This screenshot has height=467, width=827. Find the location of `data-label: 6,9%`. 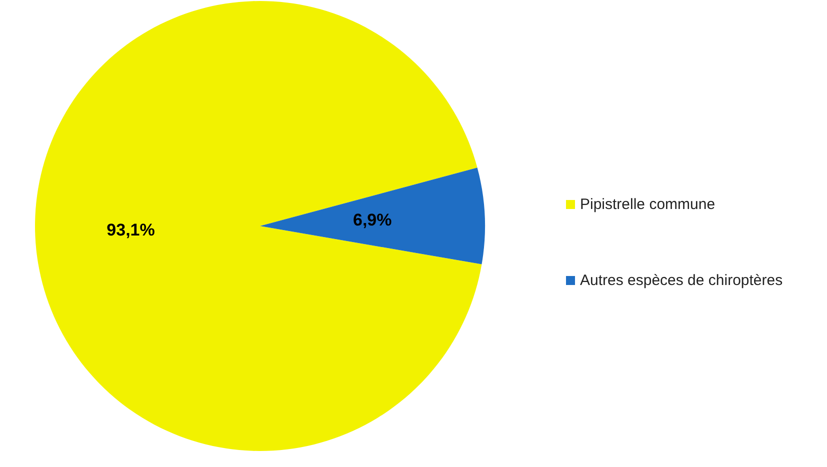

data-label: 6,9% is located at coordinates (372, 220).